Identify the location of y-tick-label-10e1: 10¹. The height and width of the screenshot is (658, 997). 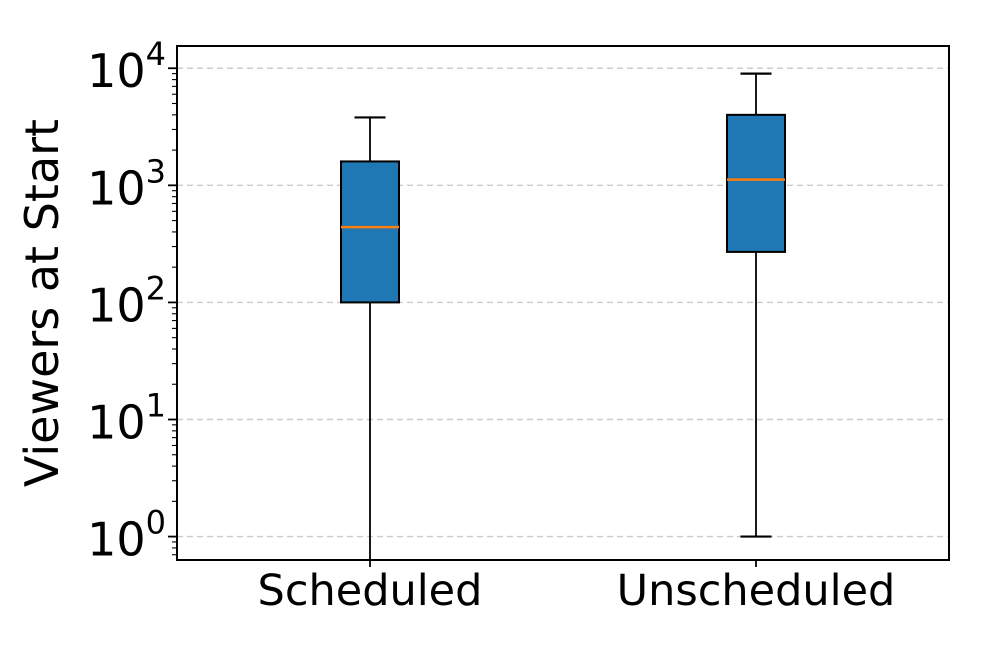
(126, 417).